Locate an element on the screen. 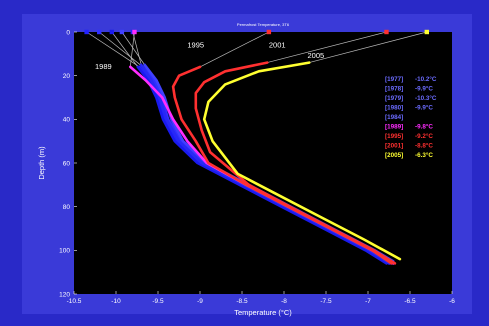 The height and width of the screenshot is (326, 489). x-tick-label: -6.5 is located at coordinates (410, 301).